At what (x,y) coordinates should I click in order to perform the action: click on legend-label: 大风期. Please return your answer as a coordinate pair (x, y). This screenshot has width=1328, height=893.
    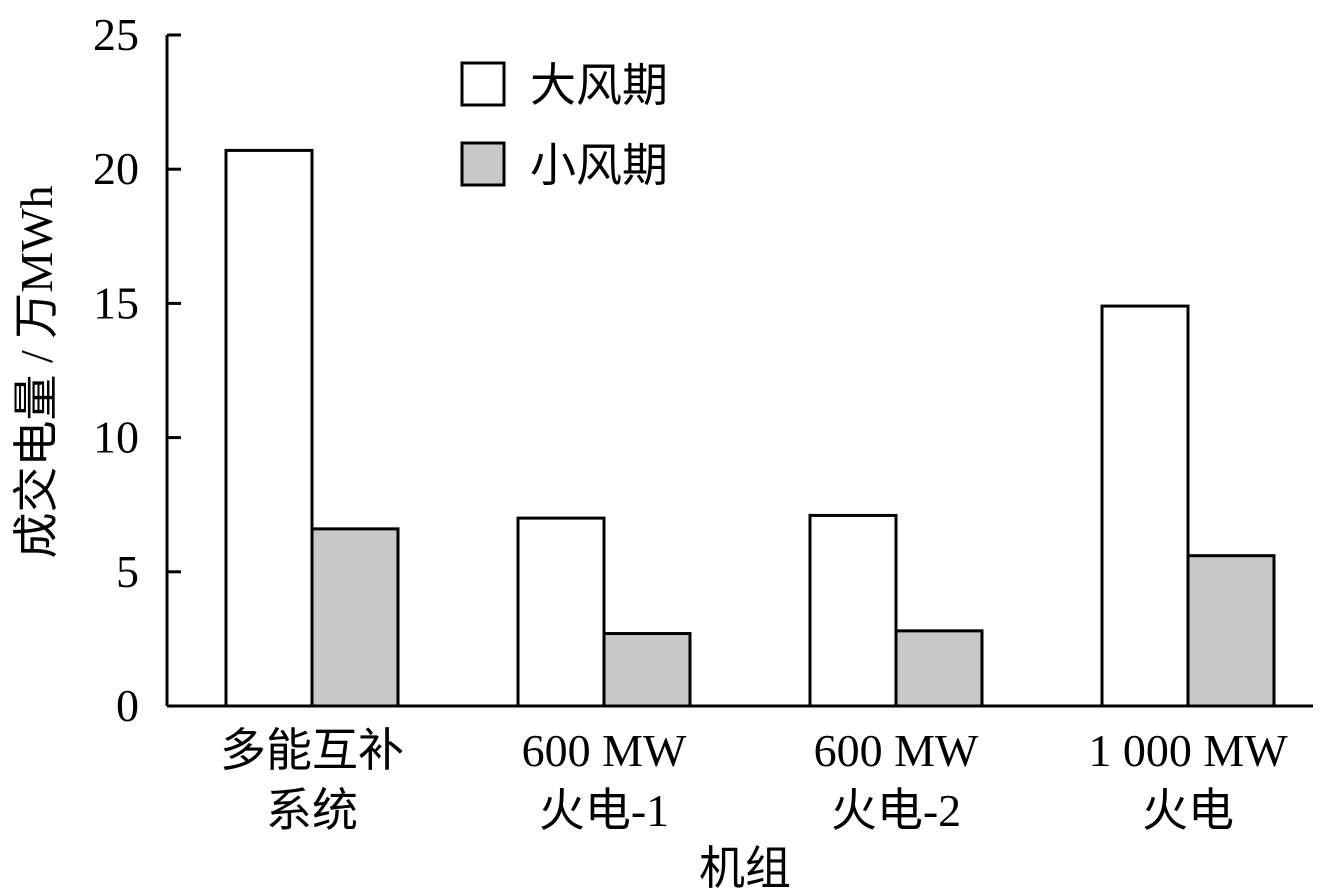
    Looking at the image, I should click on (599, 85).